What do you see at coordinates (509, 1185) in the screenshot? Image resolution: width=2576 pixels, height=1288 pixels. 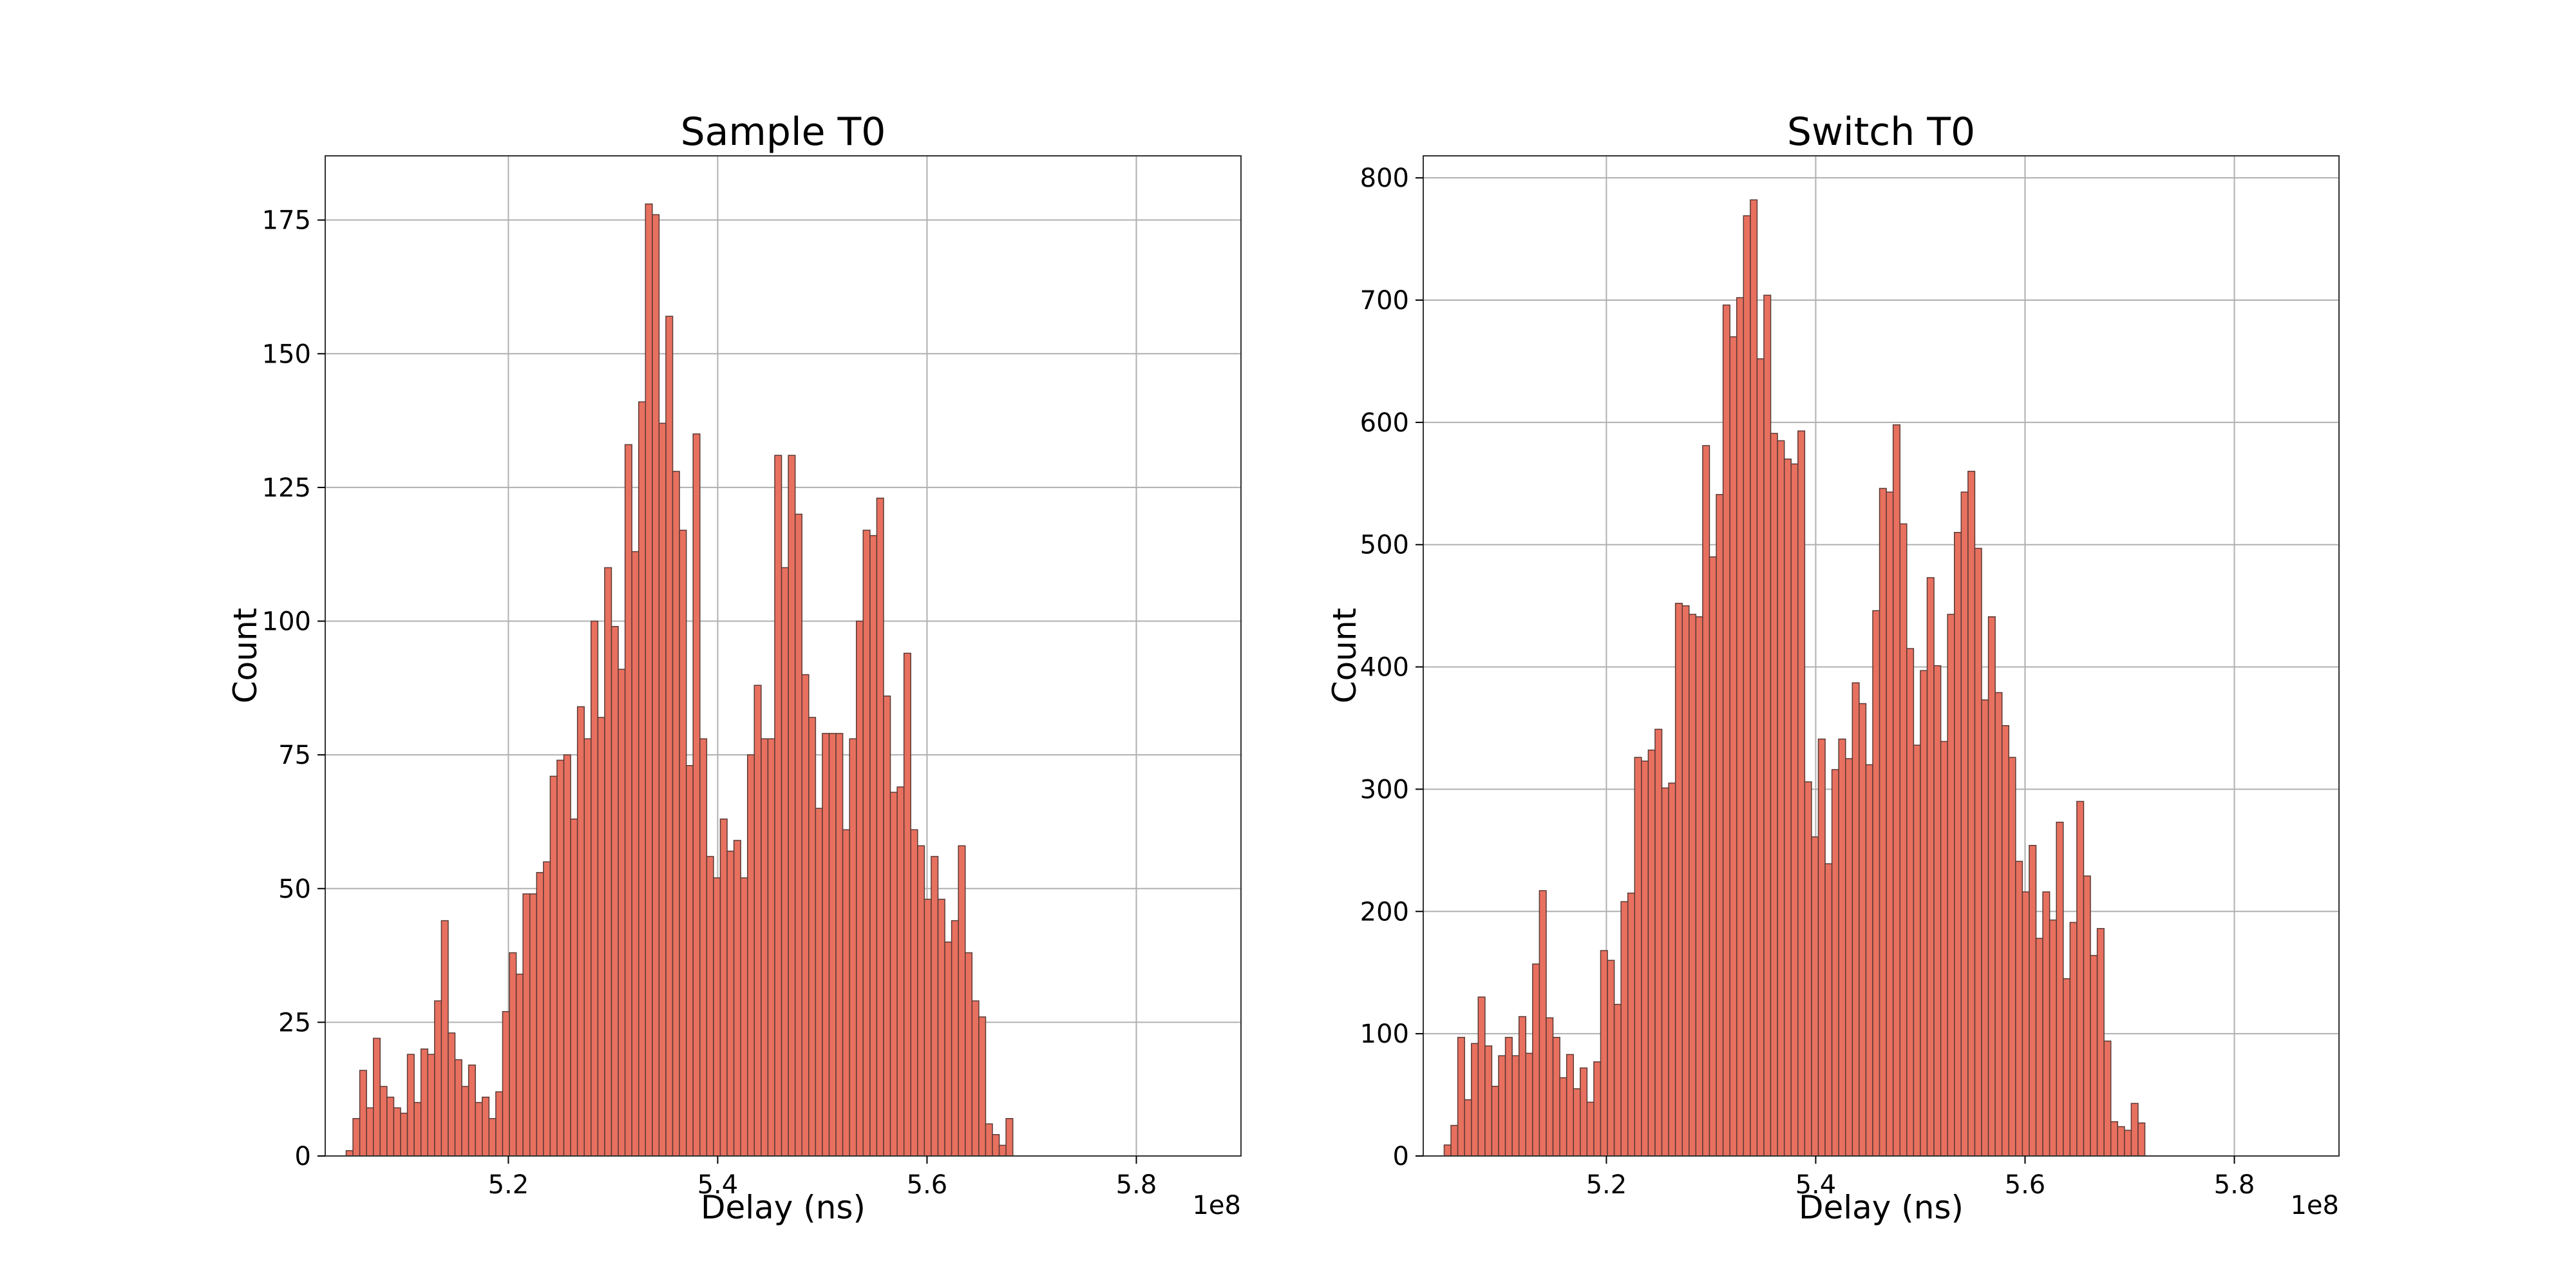 I see `sample-t0-x-tick-label: 5.2` at bounding box center [509, 1185].